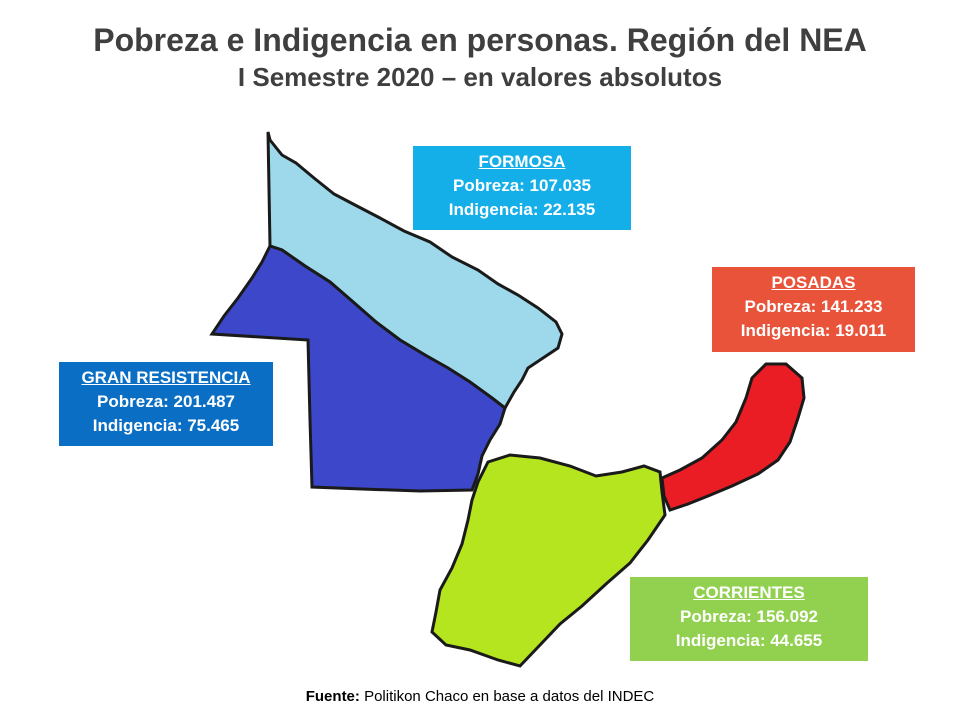 This screenshot has height=720, width=960. I want to click on corrientes-indigencia: Indigencia: 44.655, so click(749, 640).